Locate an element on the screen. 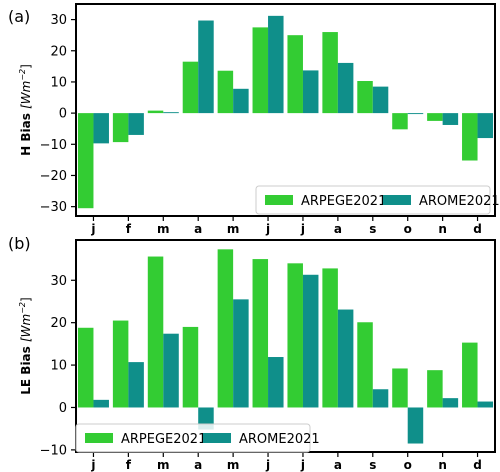 This screenshot has width=500, height=472. panel-label: (a) is located at coordinates (19, 16).